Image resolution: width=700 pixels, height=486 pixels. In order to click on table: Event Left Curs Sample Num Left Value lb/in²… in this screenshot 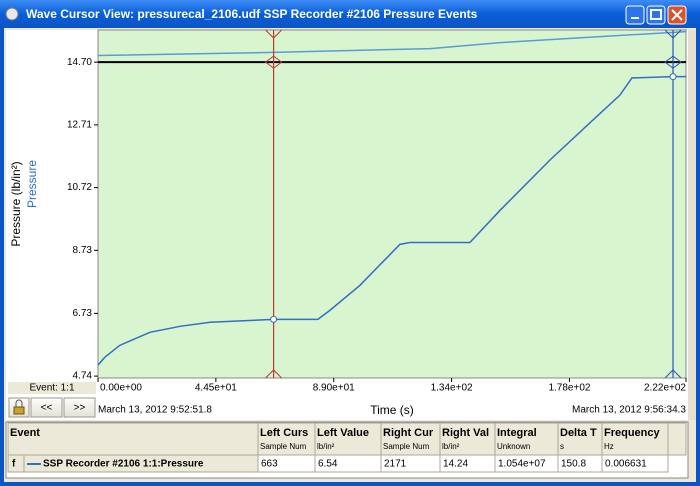, I will do `click(347, 450)`.